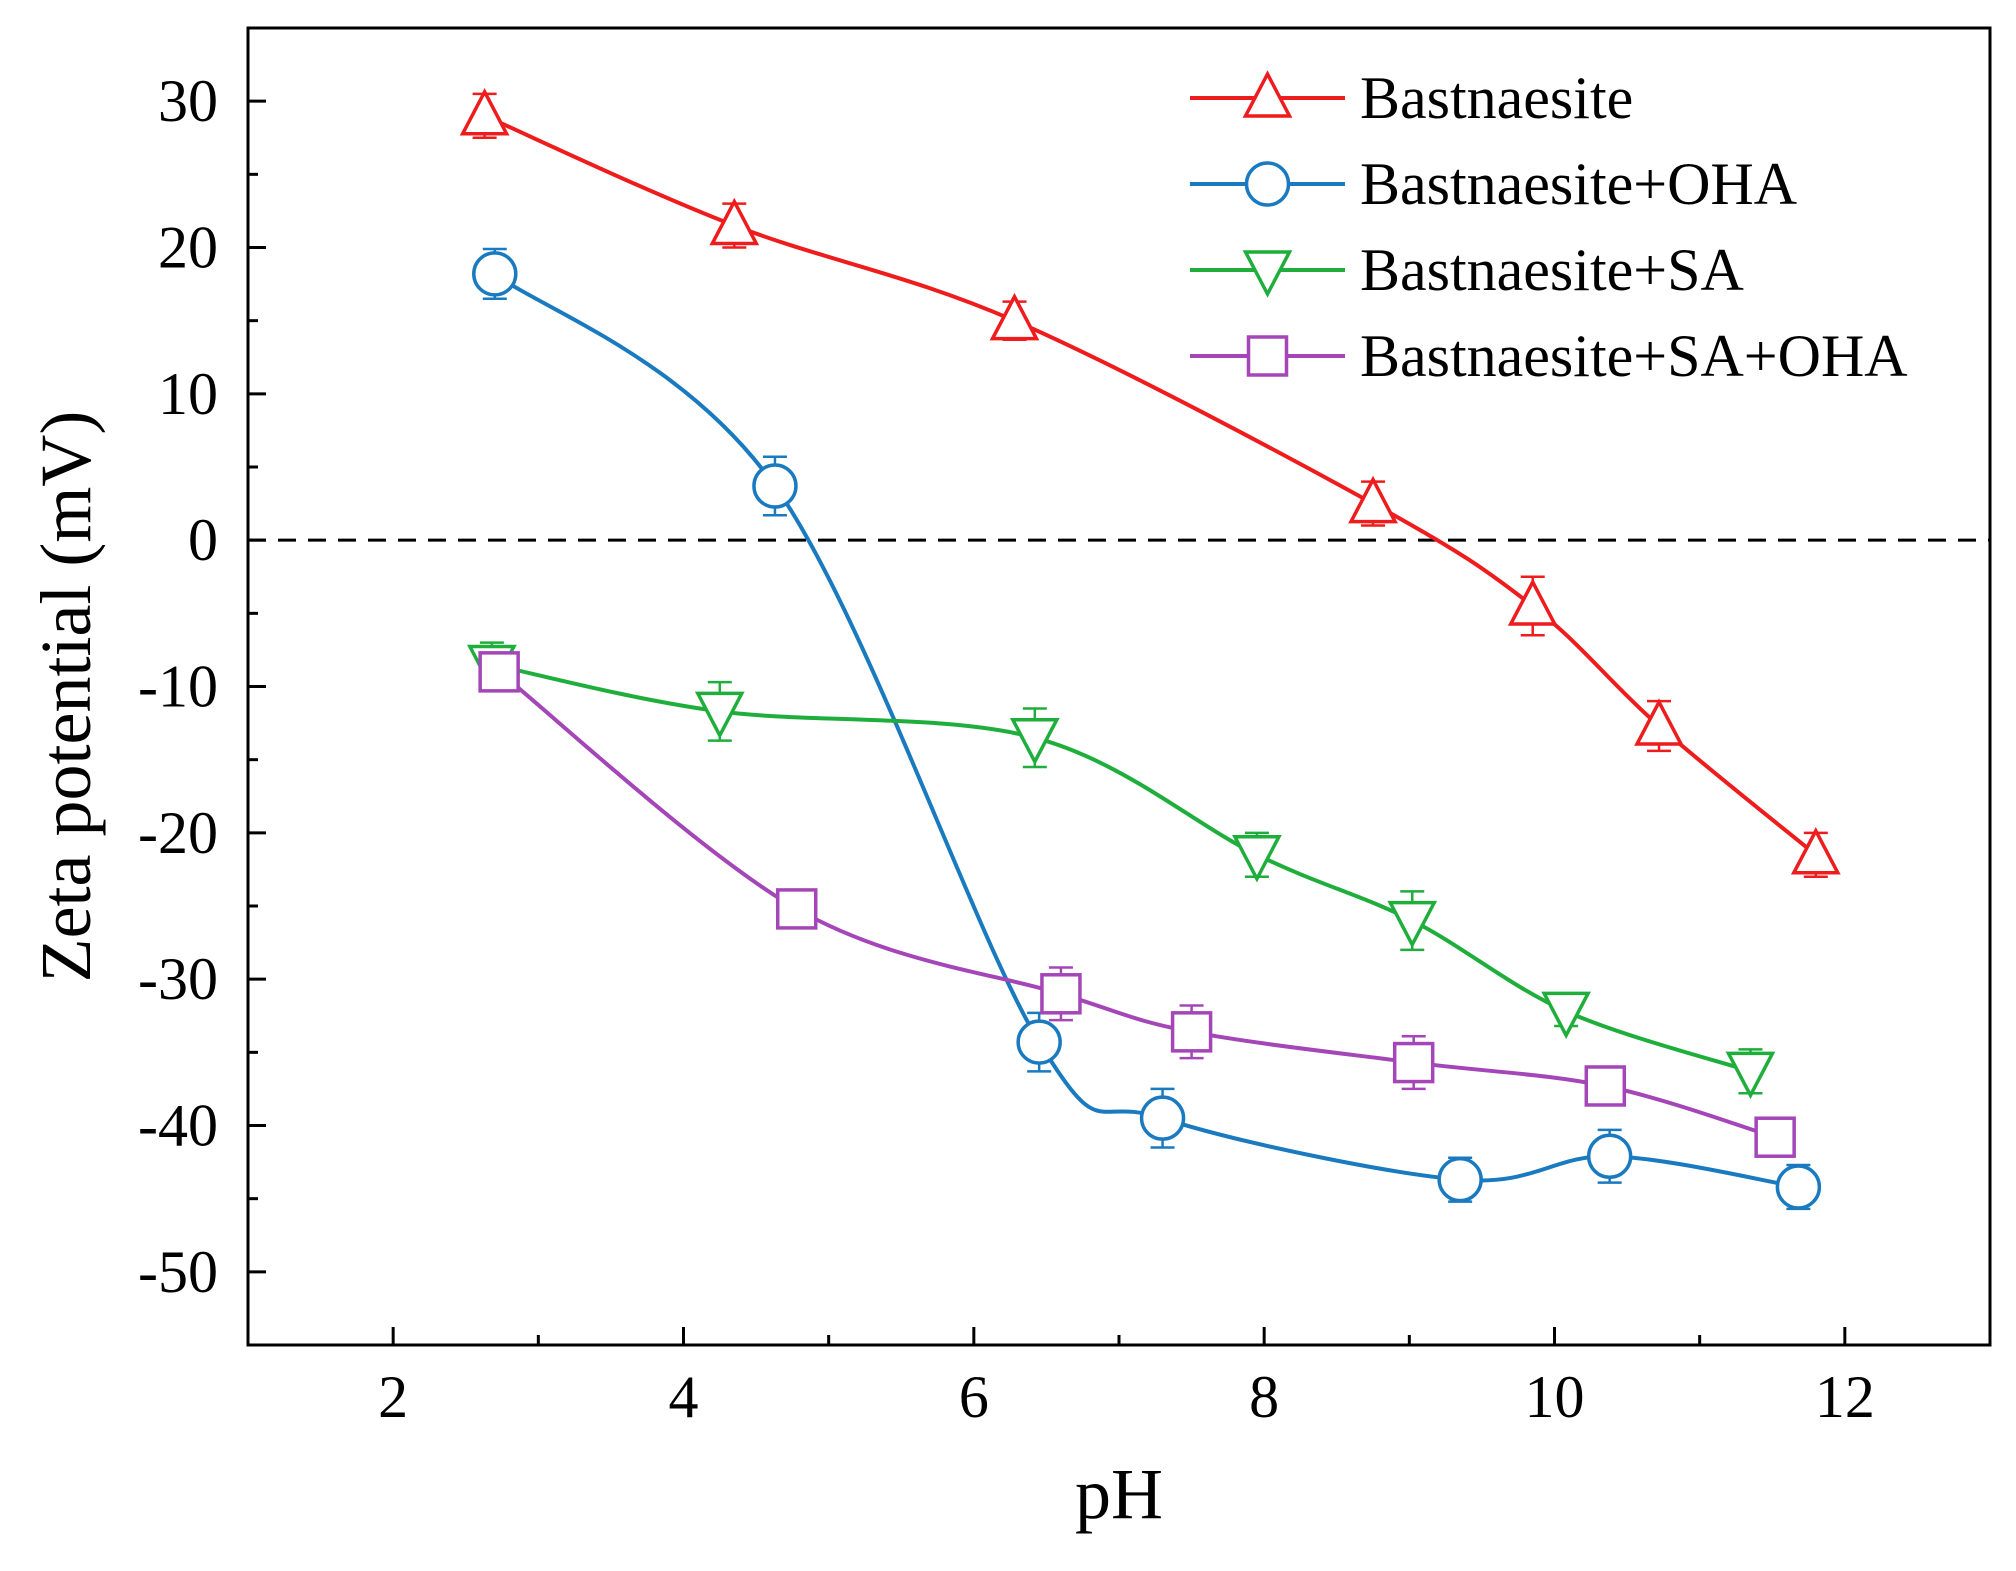  What do you see at coordinates (178, 687) in the screenshot?
I see `y-tick-label: -10` at bounding box center [178, 687].